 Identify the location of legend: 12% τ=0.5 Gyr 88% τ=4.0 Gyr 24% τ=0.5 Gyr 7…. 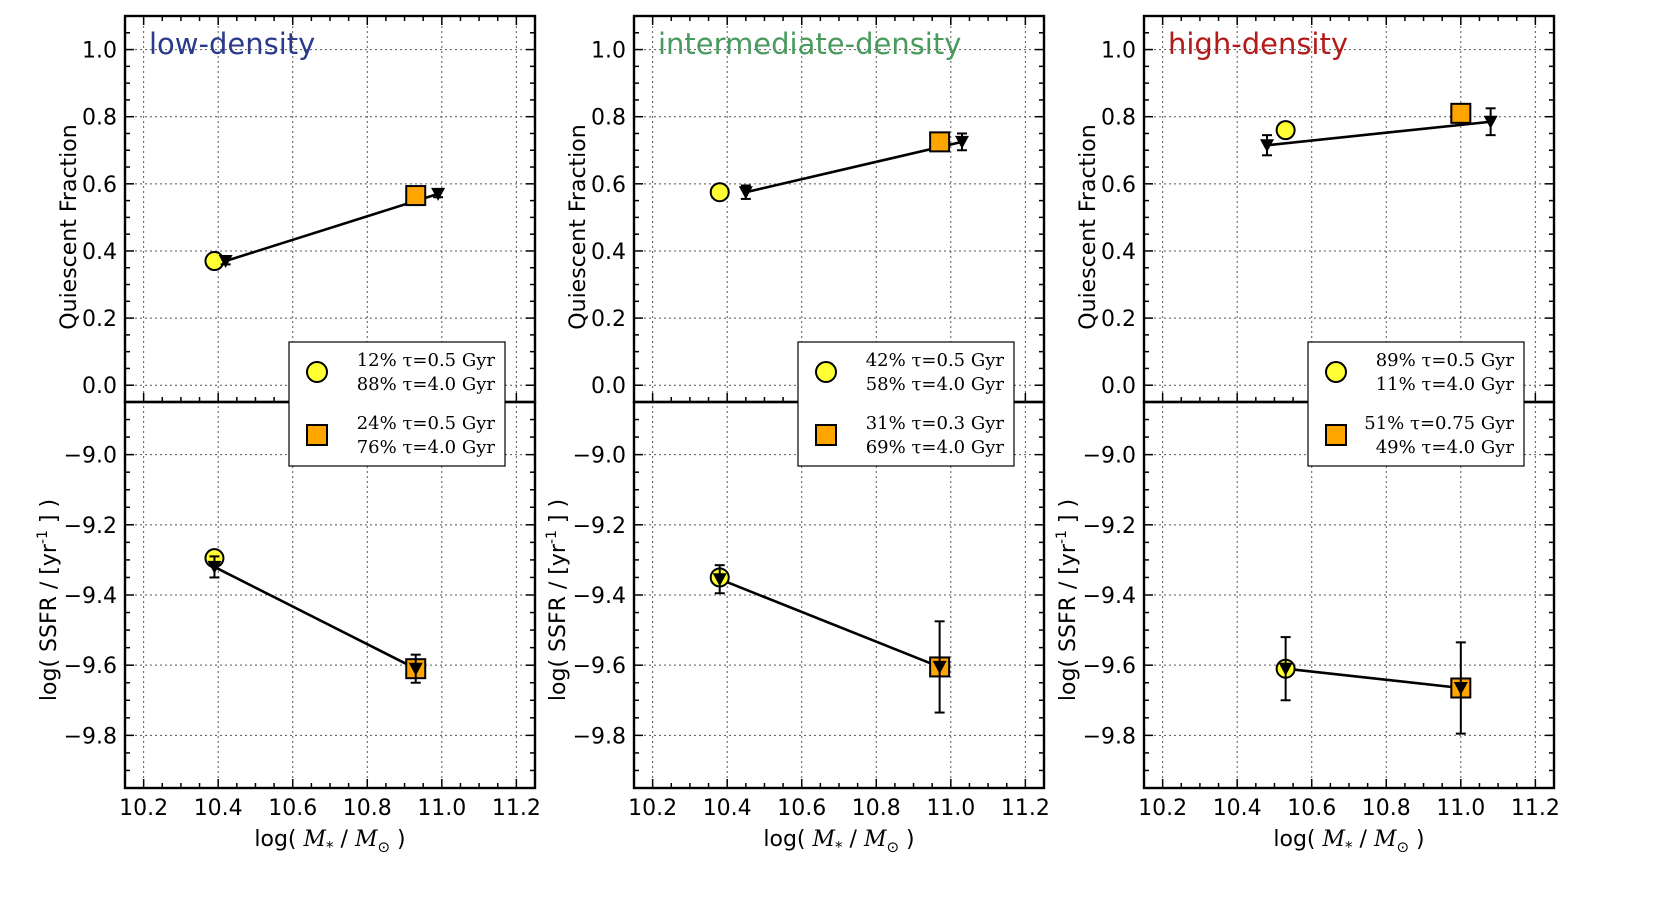
(397, 404).